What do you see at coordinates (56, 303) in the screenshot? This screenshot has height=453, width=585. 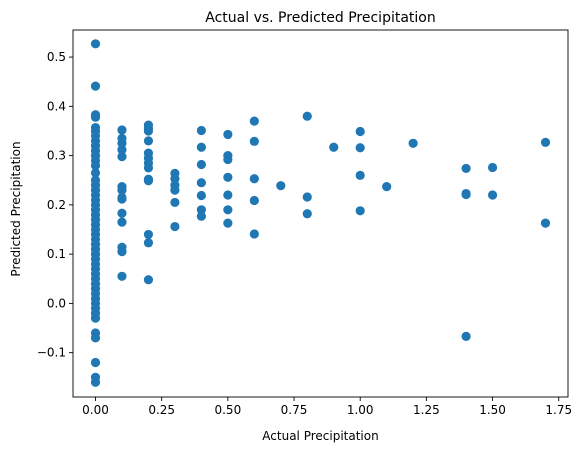 I see `y-tick-label: 0.0` at bounding box center [56, 303].